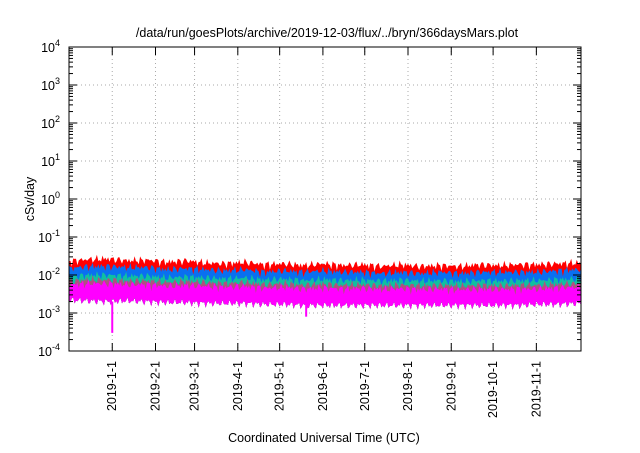 This screenshot has width=640, height=453. Describe the element at coordinates (238, 386) in the screenshot. I see `x-tick-label: 2019-4-1` at that location.